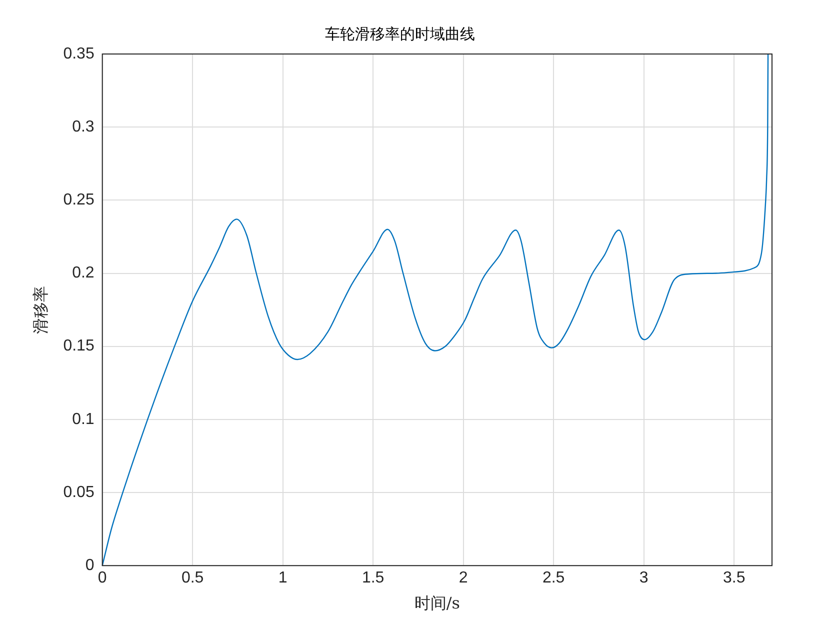  What do you see at coordinates (400, 33) in the screenshot?
I see `chart-title: 车轮滑移率的时域曲线` at bounding box center [400, 33].